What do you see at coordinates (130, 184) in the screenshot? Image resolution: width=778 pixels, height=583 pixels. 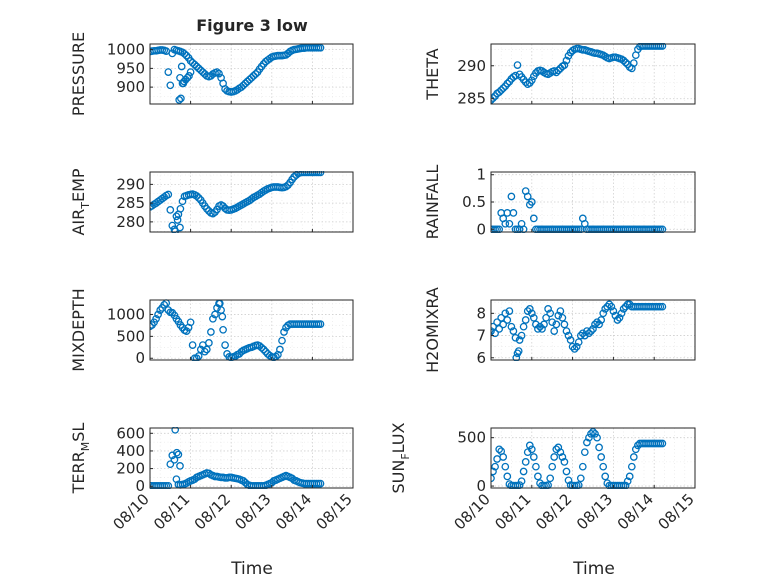 I see `y-tick-label: 290` at bounding box center [130, 184].